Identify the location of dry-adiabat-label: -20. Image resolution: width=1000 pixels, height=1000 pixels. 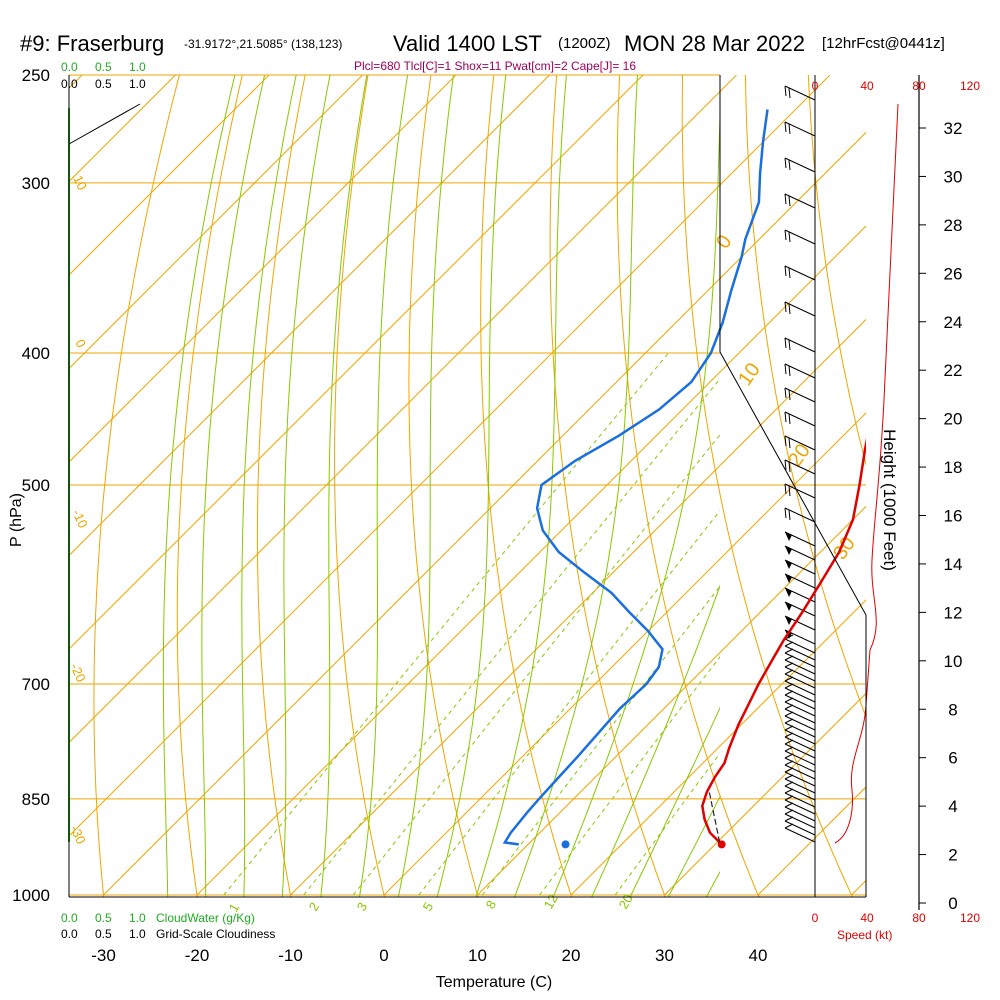
(78, 672).